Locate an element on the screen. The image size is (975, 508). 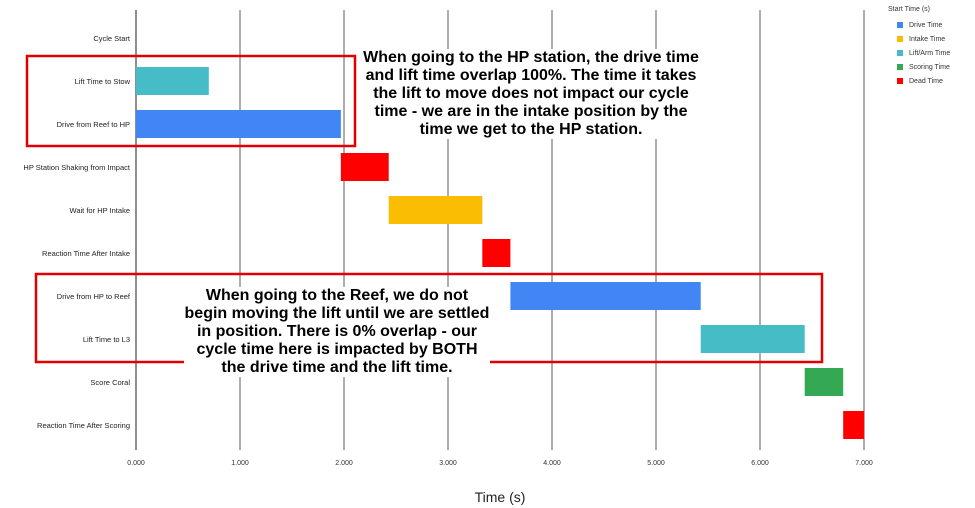
highlight-box-hp is located at coordinates (191, 101).